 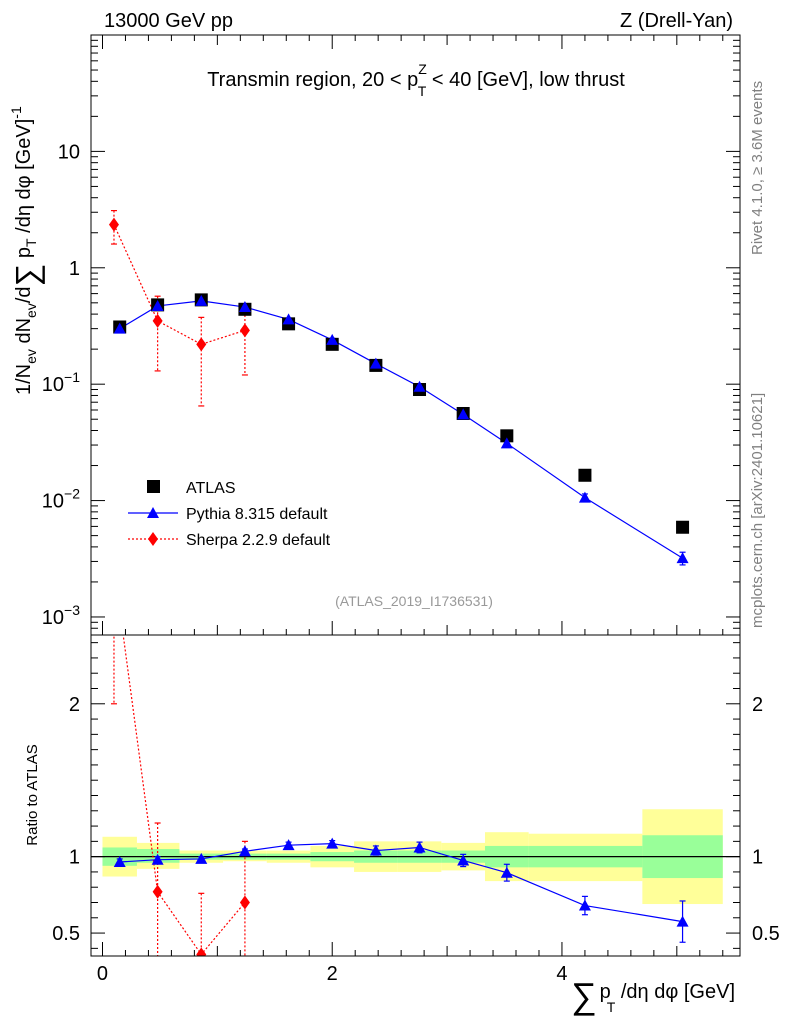 What do you see at coordinates (211, 488) in the screenshot?
I see `legend-atlas-label: ATLAS` at bounding box center [211, 488].